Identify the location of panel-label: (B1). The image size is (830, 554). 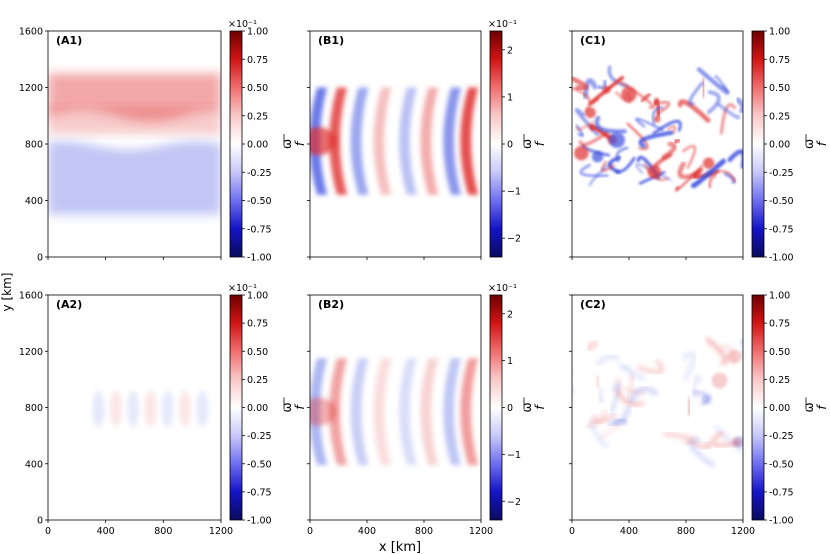
(331, 40).